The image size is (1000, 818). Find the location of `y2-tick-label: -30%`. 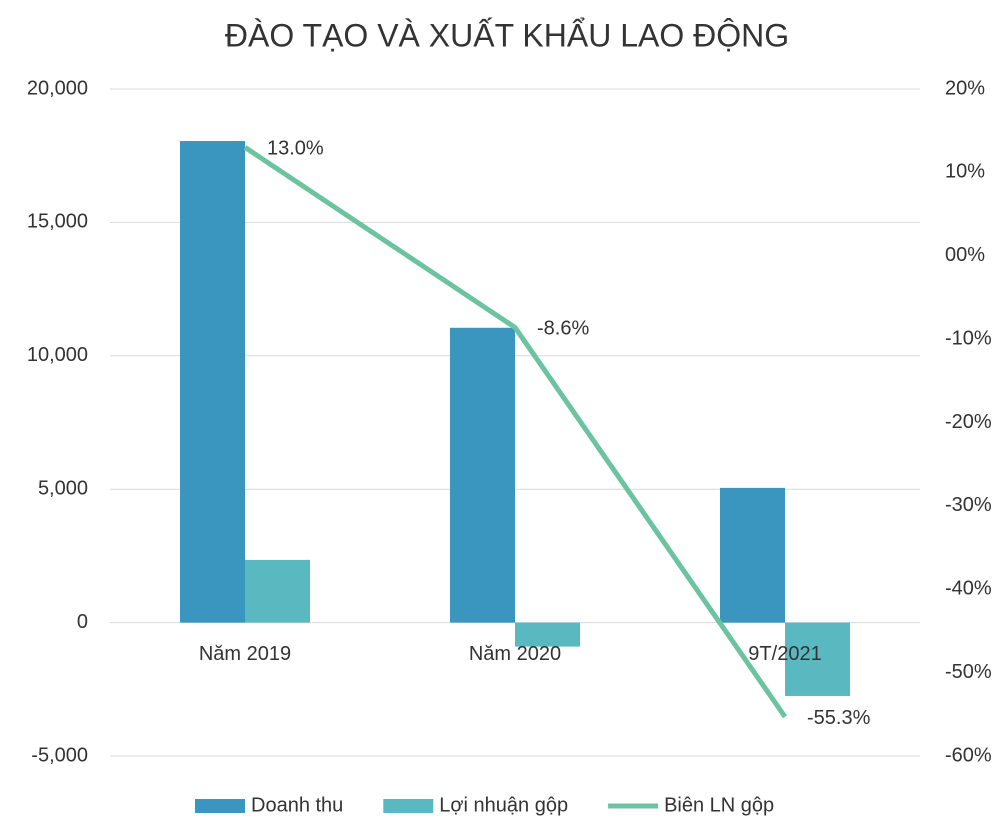

y2-tick-label: -30% is located at coordinates (968, 505).